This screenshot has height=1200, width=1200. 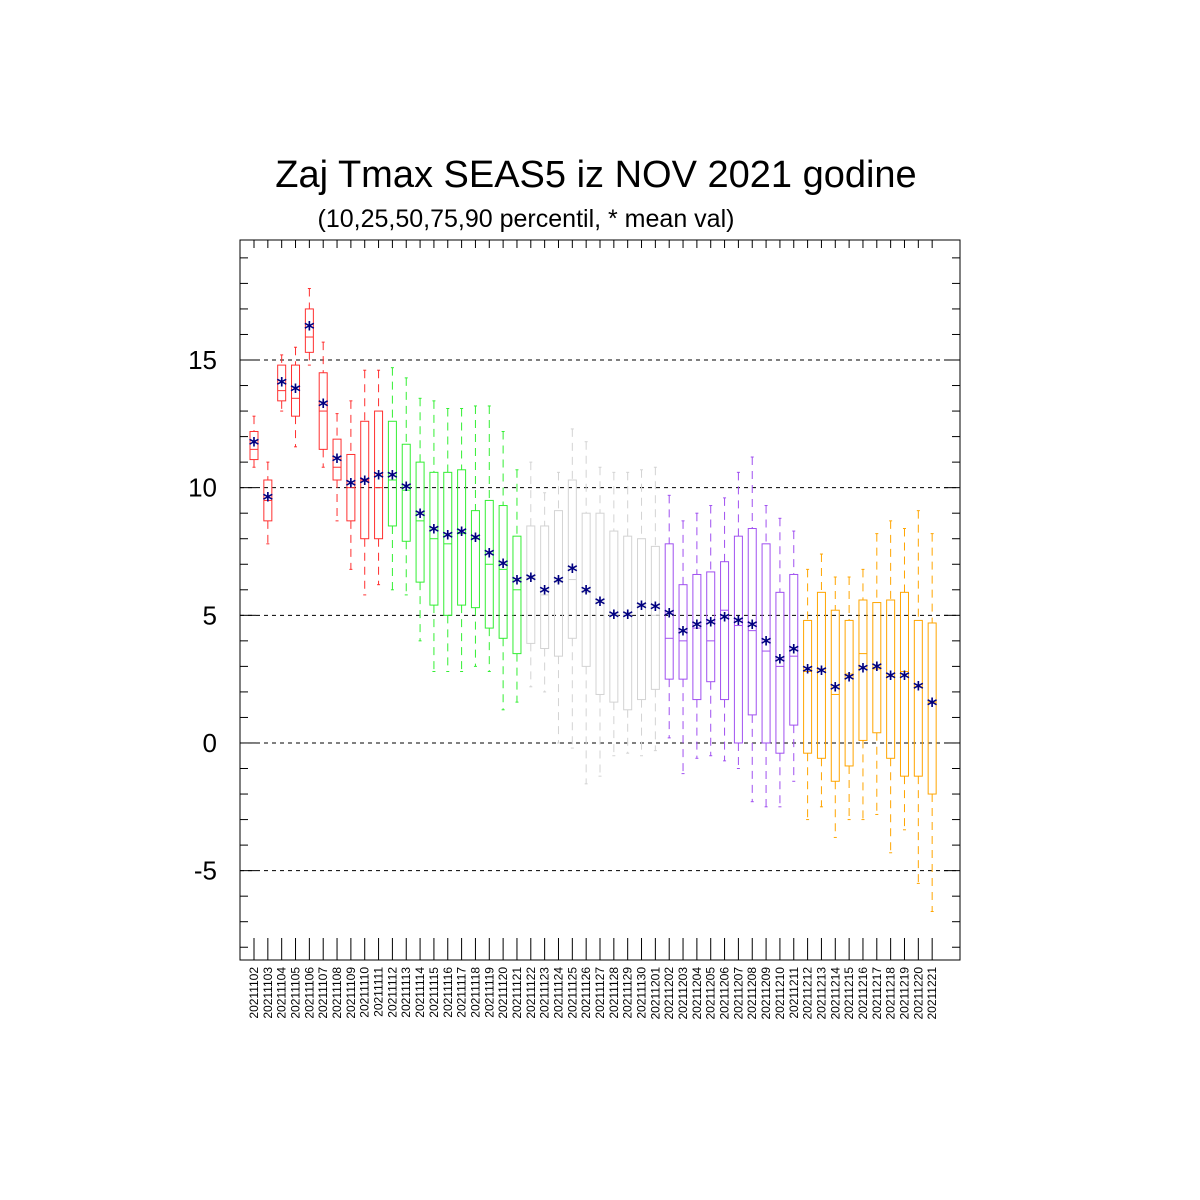 I want to click on x-tick-label: 20211211, so click(x=794, y=993).